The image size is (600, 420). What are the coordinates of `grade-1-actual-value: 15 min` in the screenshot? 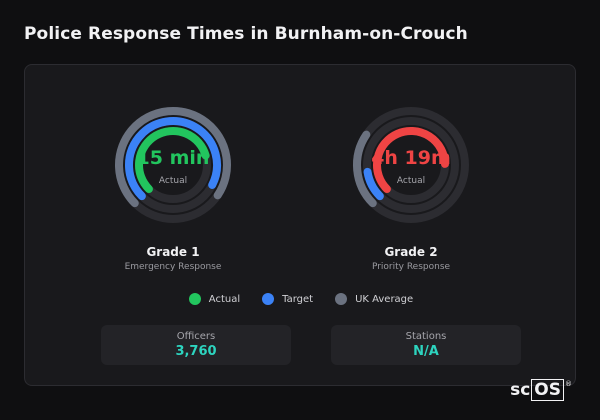 It's located at (173, 158).